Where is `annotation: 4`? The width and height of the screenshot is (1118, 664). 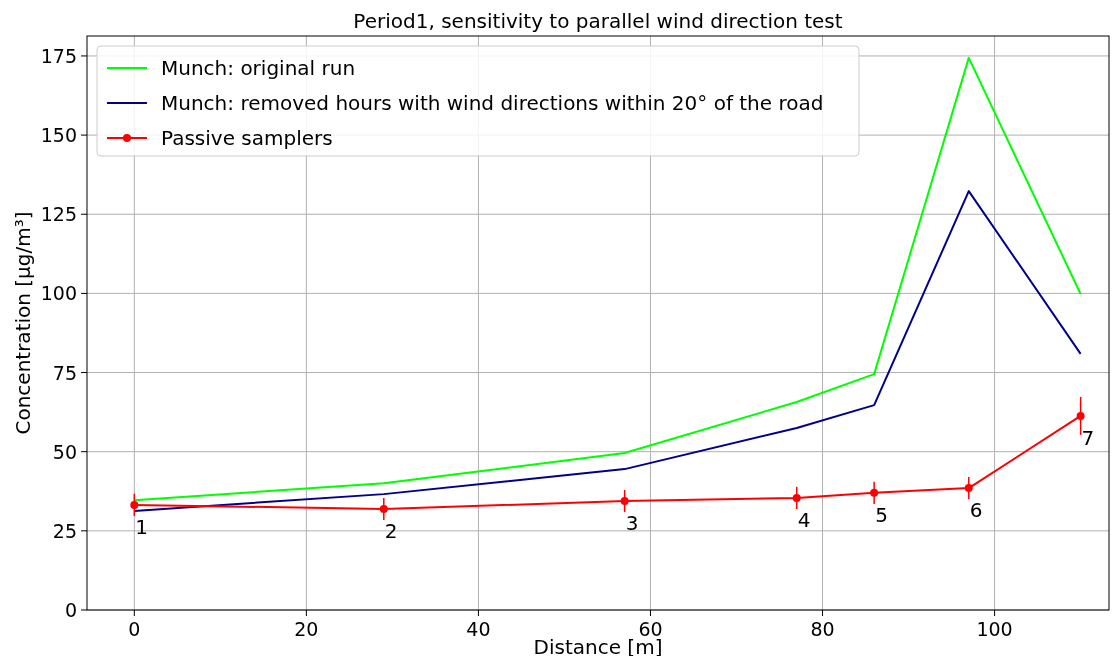
annotation: 4 is located at coordinates (804, 519).